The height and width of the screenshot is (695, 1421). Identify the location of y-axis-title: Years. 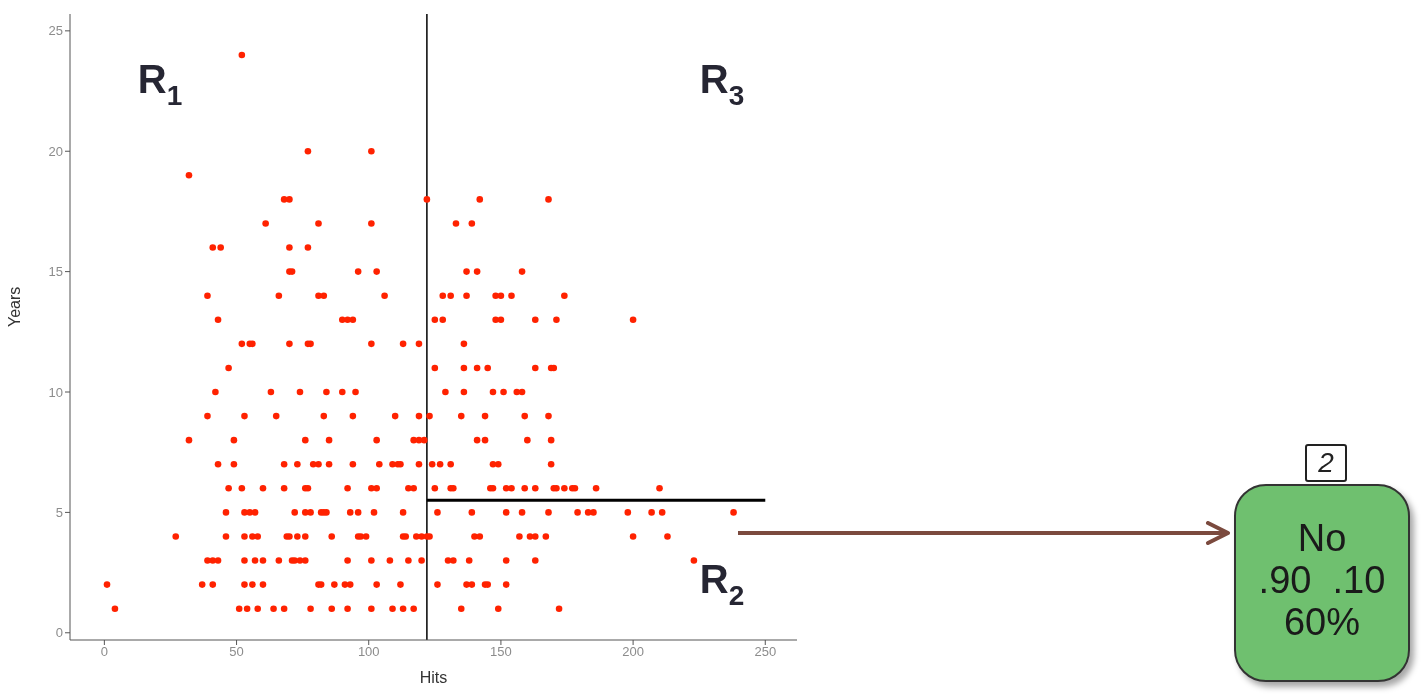
(14, 306).